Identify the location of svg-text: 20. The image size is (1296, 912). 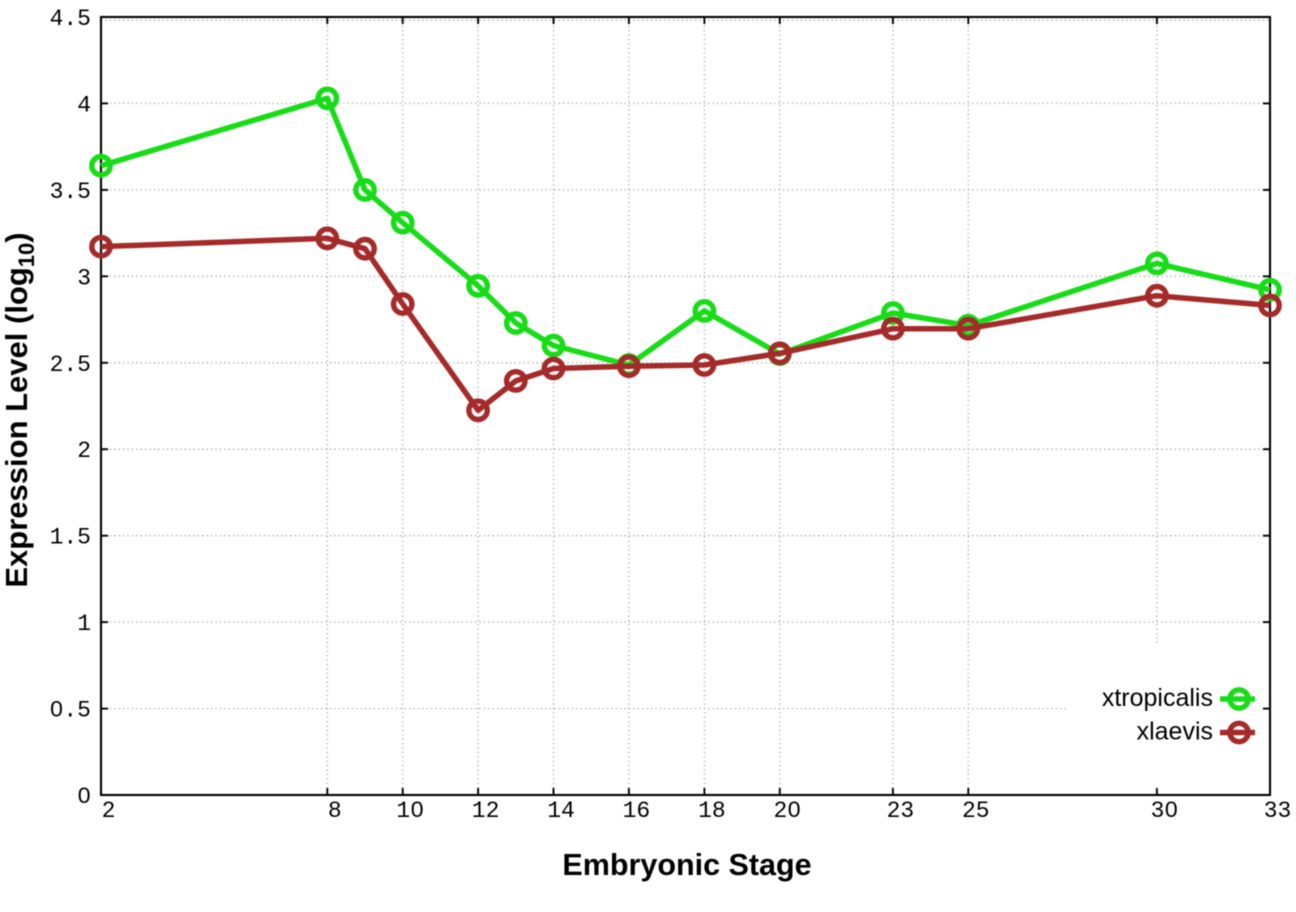
(787, 811).